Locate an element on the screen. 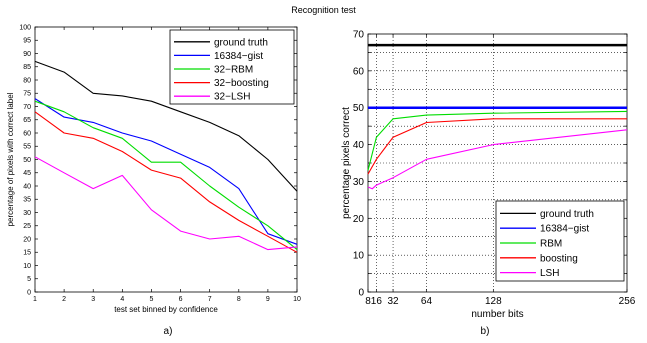 Image resolution: width=647 pixels, height=343 pixels. panel-caption: b) is located at coordinates (485, 331).